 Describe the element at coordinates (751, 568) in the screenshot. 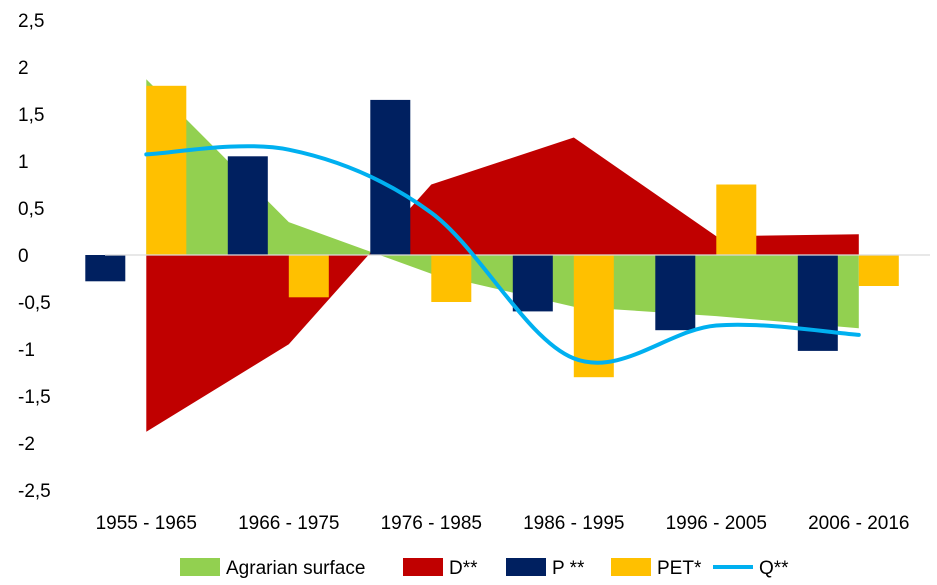

I see `legend-item-q: Q**` at that location.